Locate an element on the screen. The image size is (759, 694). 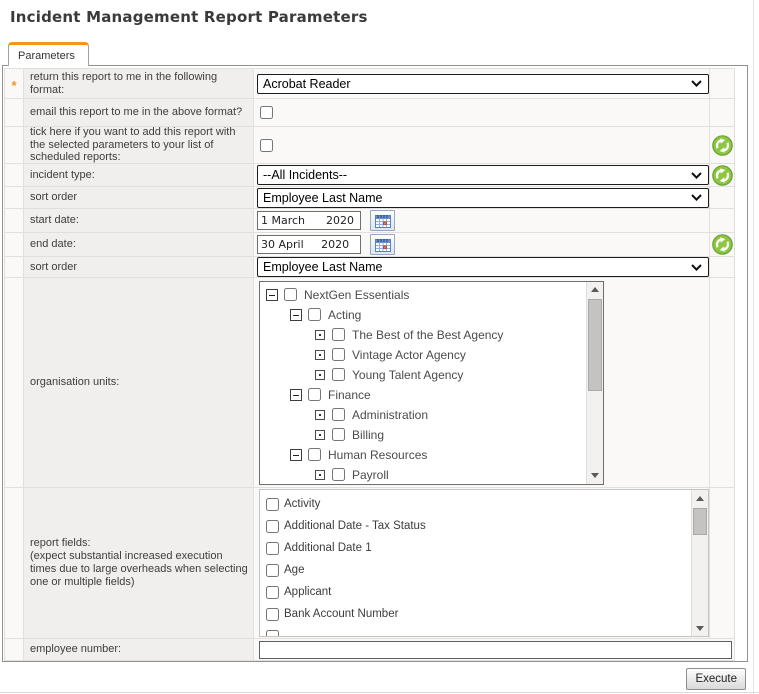
start-date-input is located at coordinates (309, 220).